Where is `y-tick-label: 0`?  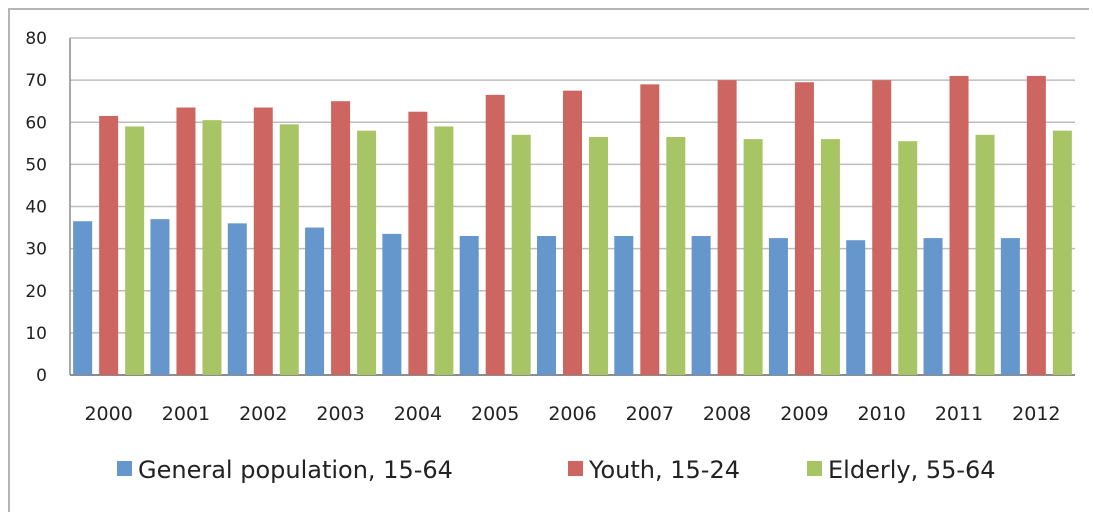
y-tick-label: 0 is located at coordinates (41, 376).